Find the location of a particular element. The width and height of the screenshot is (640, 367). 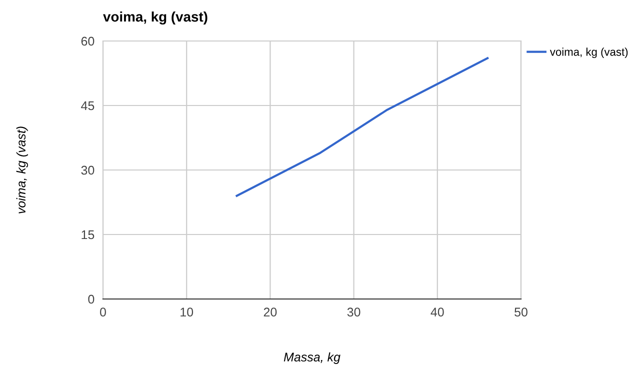

y-tick-label: 45 is located at coordinates (87, 105).